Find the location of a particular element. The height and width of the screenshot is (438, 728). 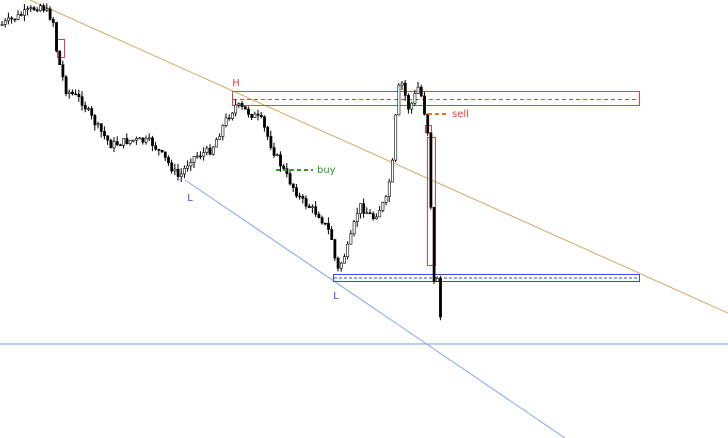

sell-label: sell is located at coordinates (460, 114).